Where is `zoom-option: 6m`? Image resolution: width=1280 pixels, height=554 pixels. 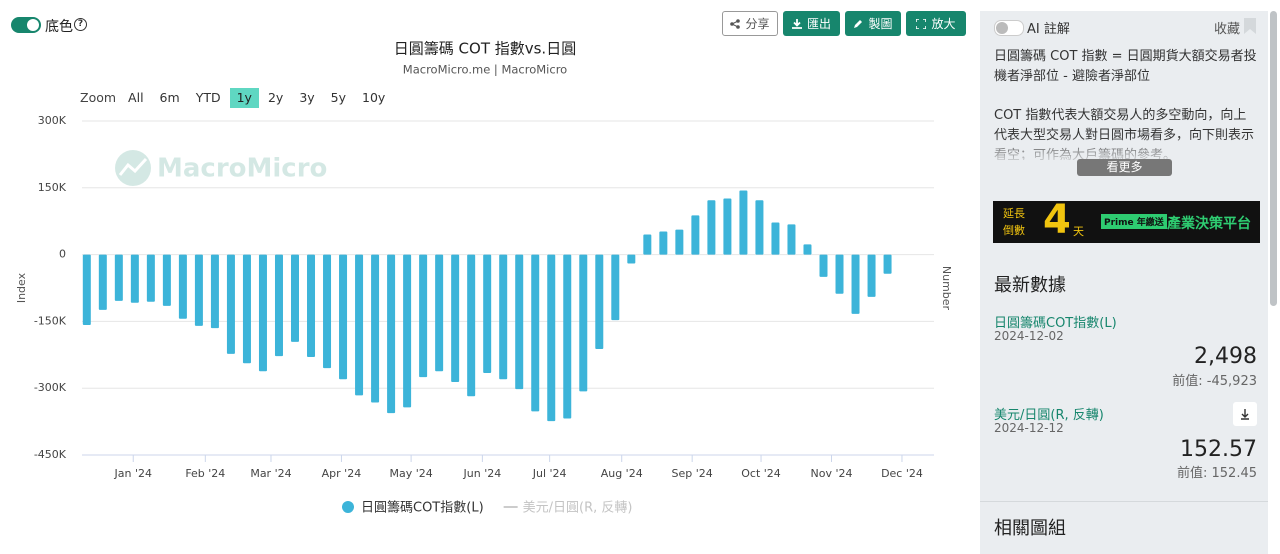
zoom-option: 6m is located at coordinates (169, 97).